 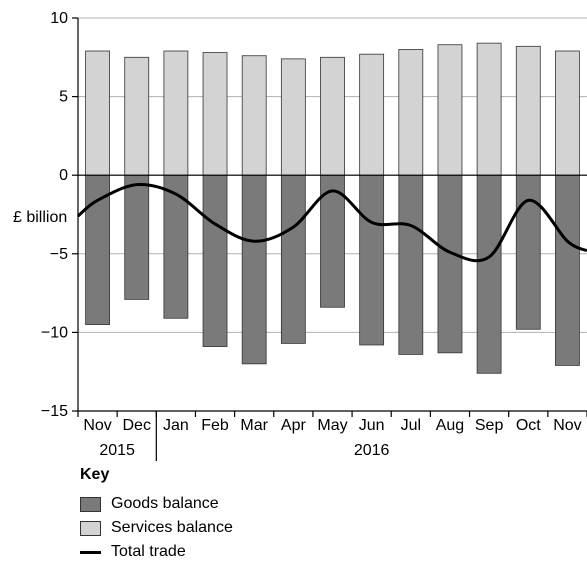 I want to click on legend-item-goods: Goods balance, so click(x=156, y=504).